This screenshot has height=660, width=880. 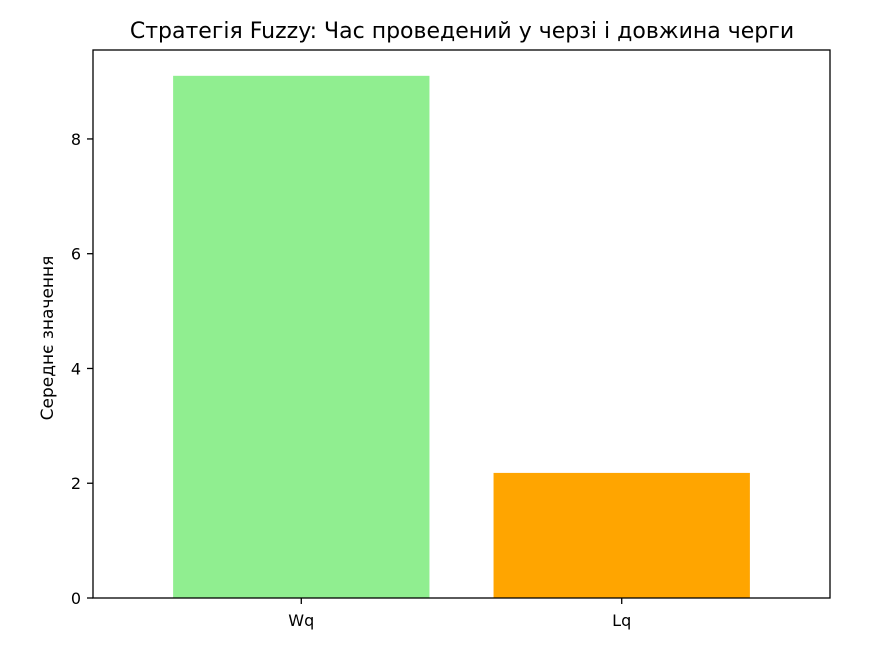 I want to click on x-tick-label-wq: Wq, so click(x=301, y=620).